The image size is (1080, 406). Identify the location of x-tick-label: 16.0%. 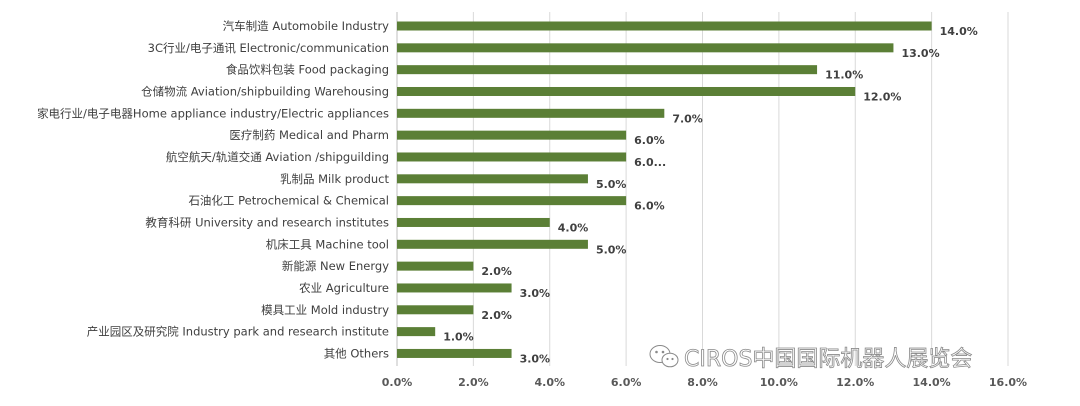
(1008, 382).